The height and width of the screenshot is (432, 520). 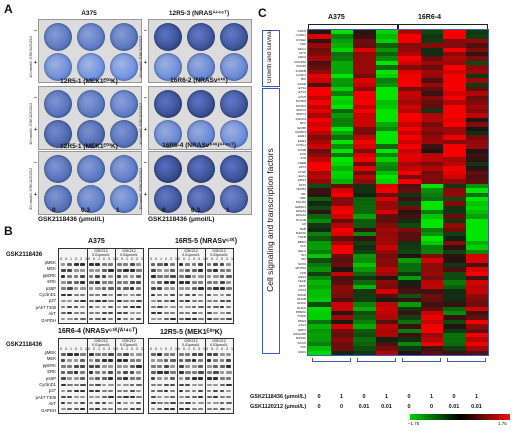 I want to click on row-group-box-growth, so click(x=271, y=59).